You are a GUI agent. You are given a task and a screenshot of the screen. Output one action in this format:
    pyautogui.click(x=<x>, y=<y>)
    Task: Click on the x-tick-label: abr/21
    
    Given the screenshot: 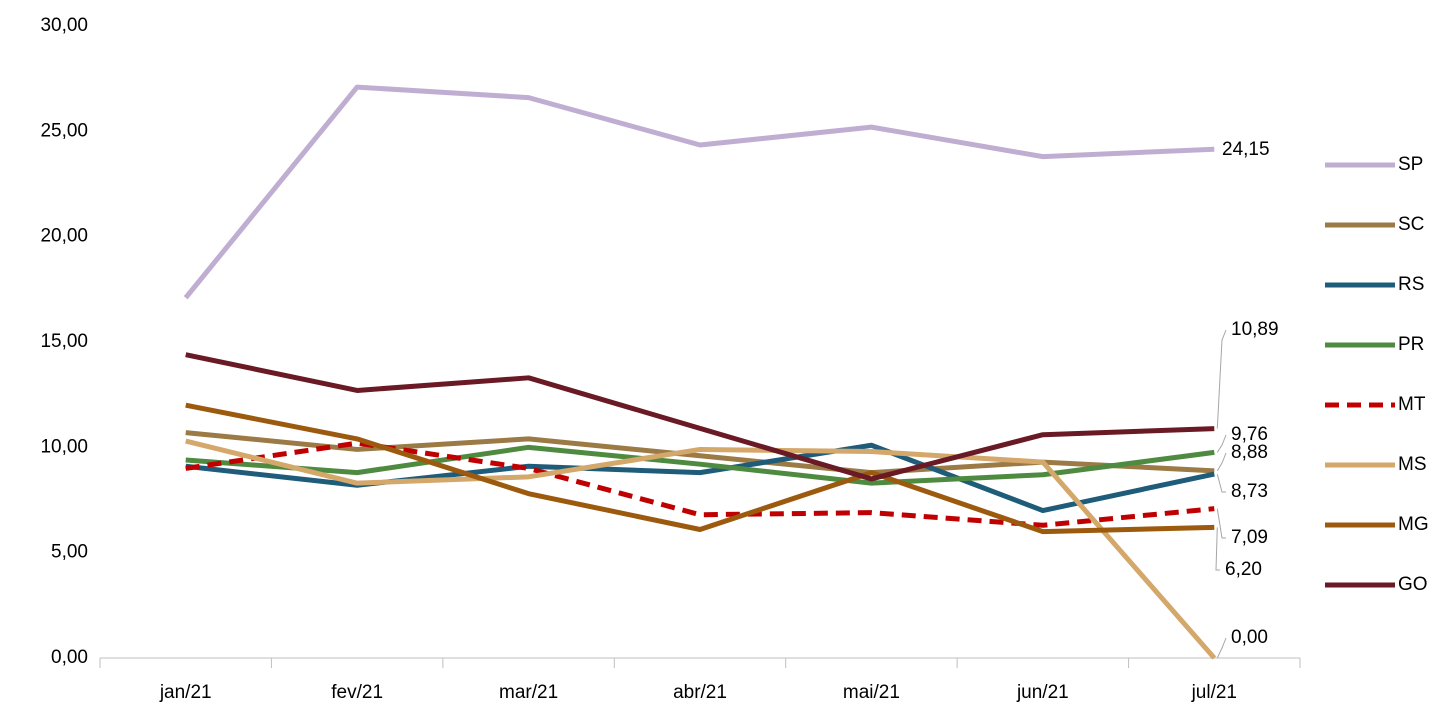 What is the action you would take?
    pyautogui.click(x=700, y=692)
    